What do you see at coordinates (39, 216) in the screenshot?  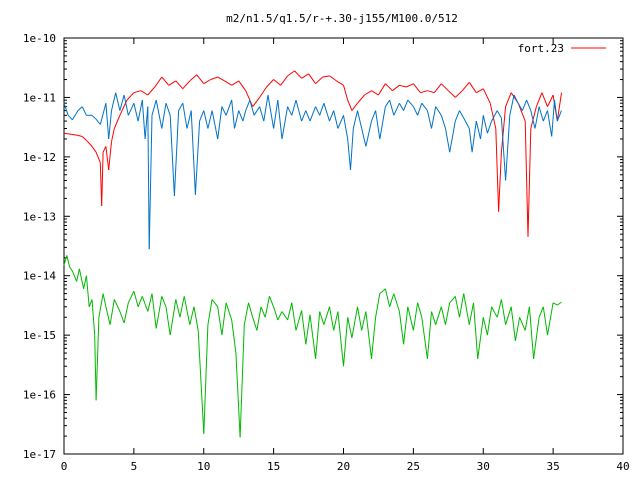 I see `y-tick-label: 1e-13` at bounding box center [39, 216].